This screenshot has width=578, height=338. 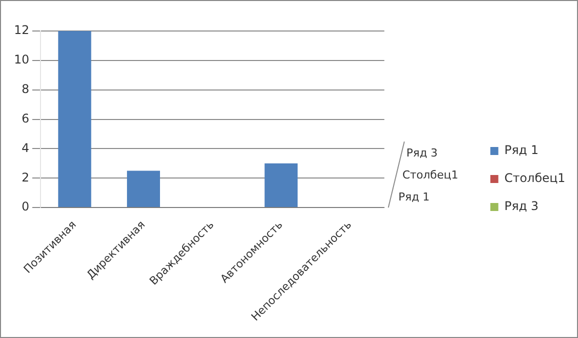 What do you see at coordinates (26, 118) in the screenshot?
I see `y-tick-label: 6` at bounding box center [26, 118].